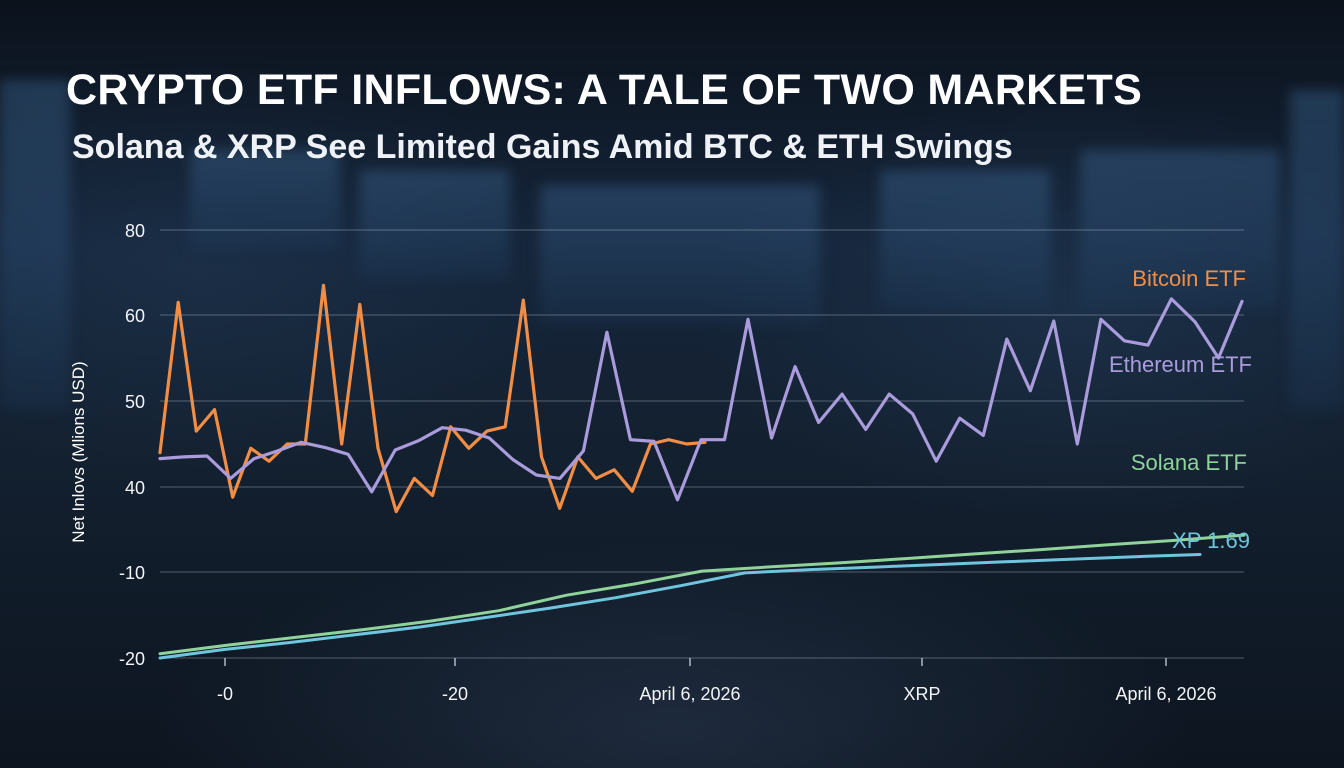 The image size is (1344, 768). I want to click on y-tick-label: -20, so click(132, 659).